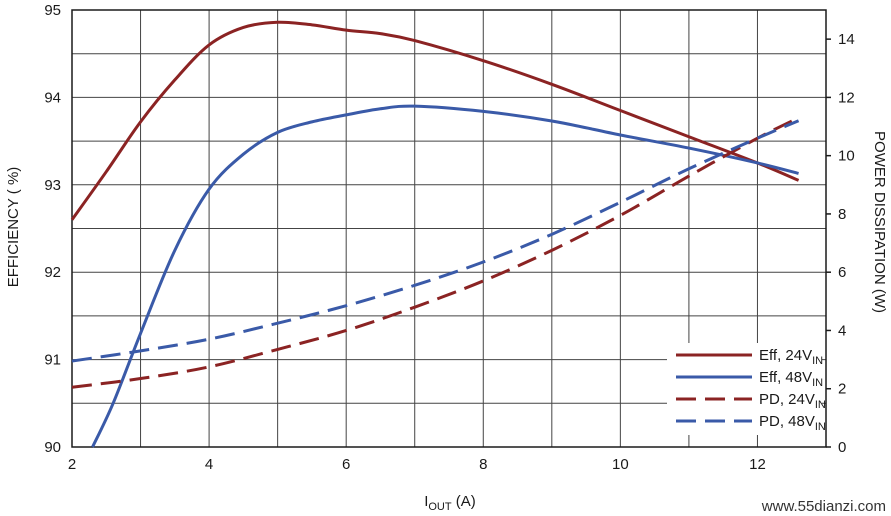 The height and width of the screenshot is (516, 891). What do you see at coordinates (52, 447) in the screenshot?
I see `y-tick-label: 90` at bounding box center [52, 447].